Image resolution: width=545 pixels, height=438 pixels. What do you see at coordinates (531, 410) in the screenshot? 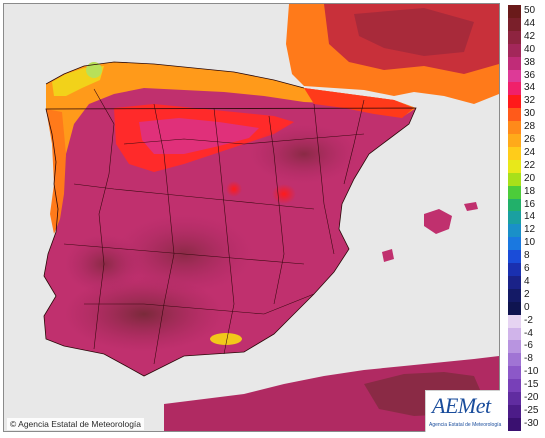
I see `legend-label: -25` at bounding box center [531, 410].